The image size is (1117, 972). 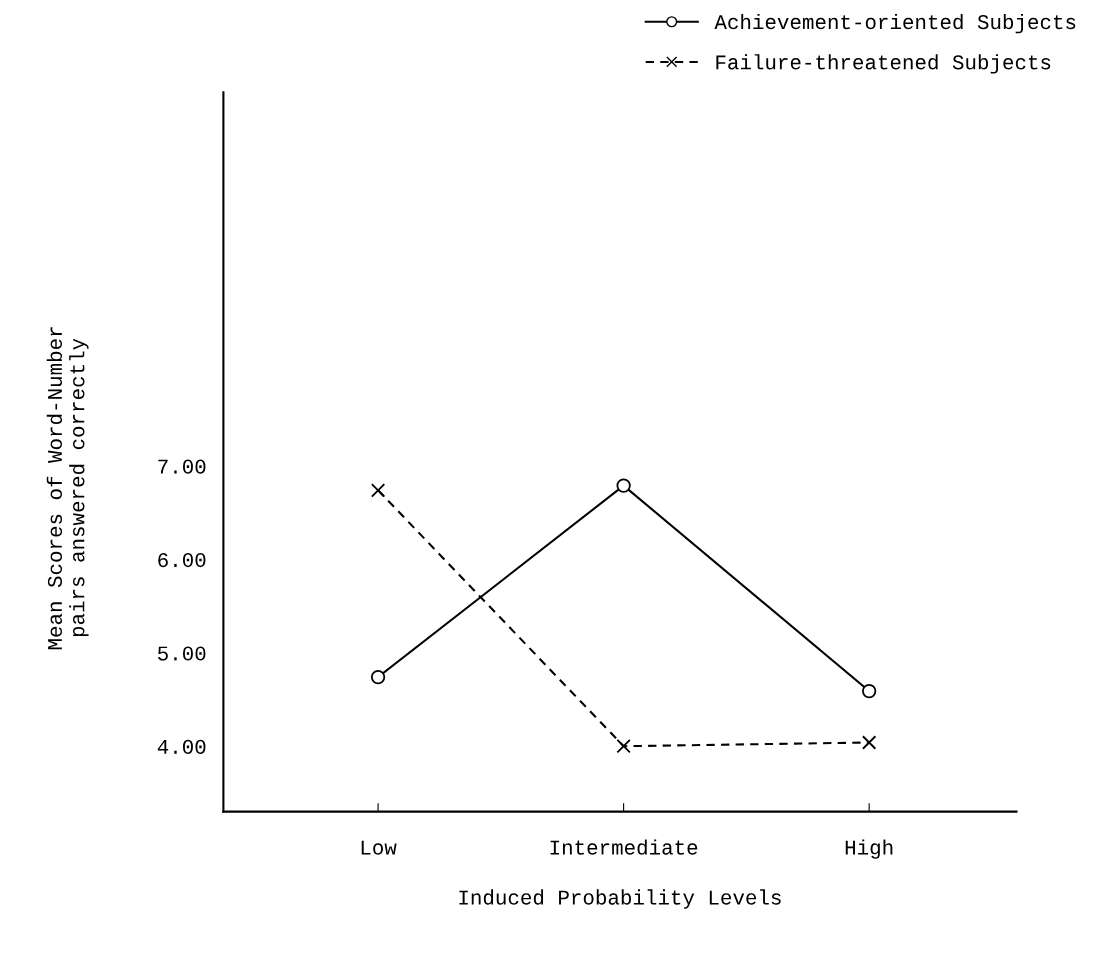 What do you see at coordinates (67, 488) in the screenshot?
I see `y-axis-title: Mean Scores of Word-Number pairs answered correctly` at bounding box center [67, 488].